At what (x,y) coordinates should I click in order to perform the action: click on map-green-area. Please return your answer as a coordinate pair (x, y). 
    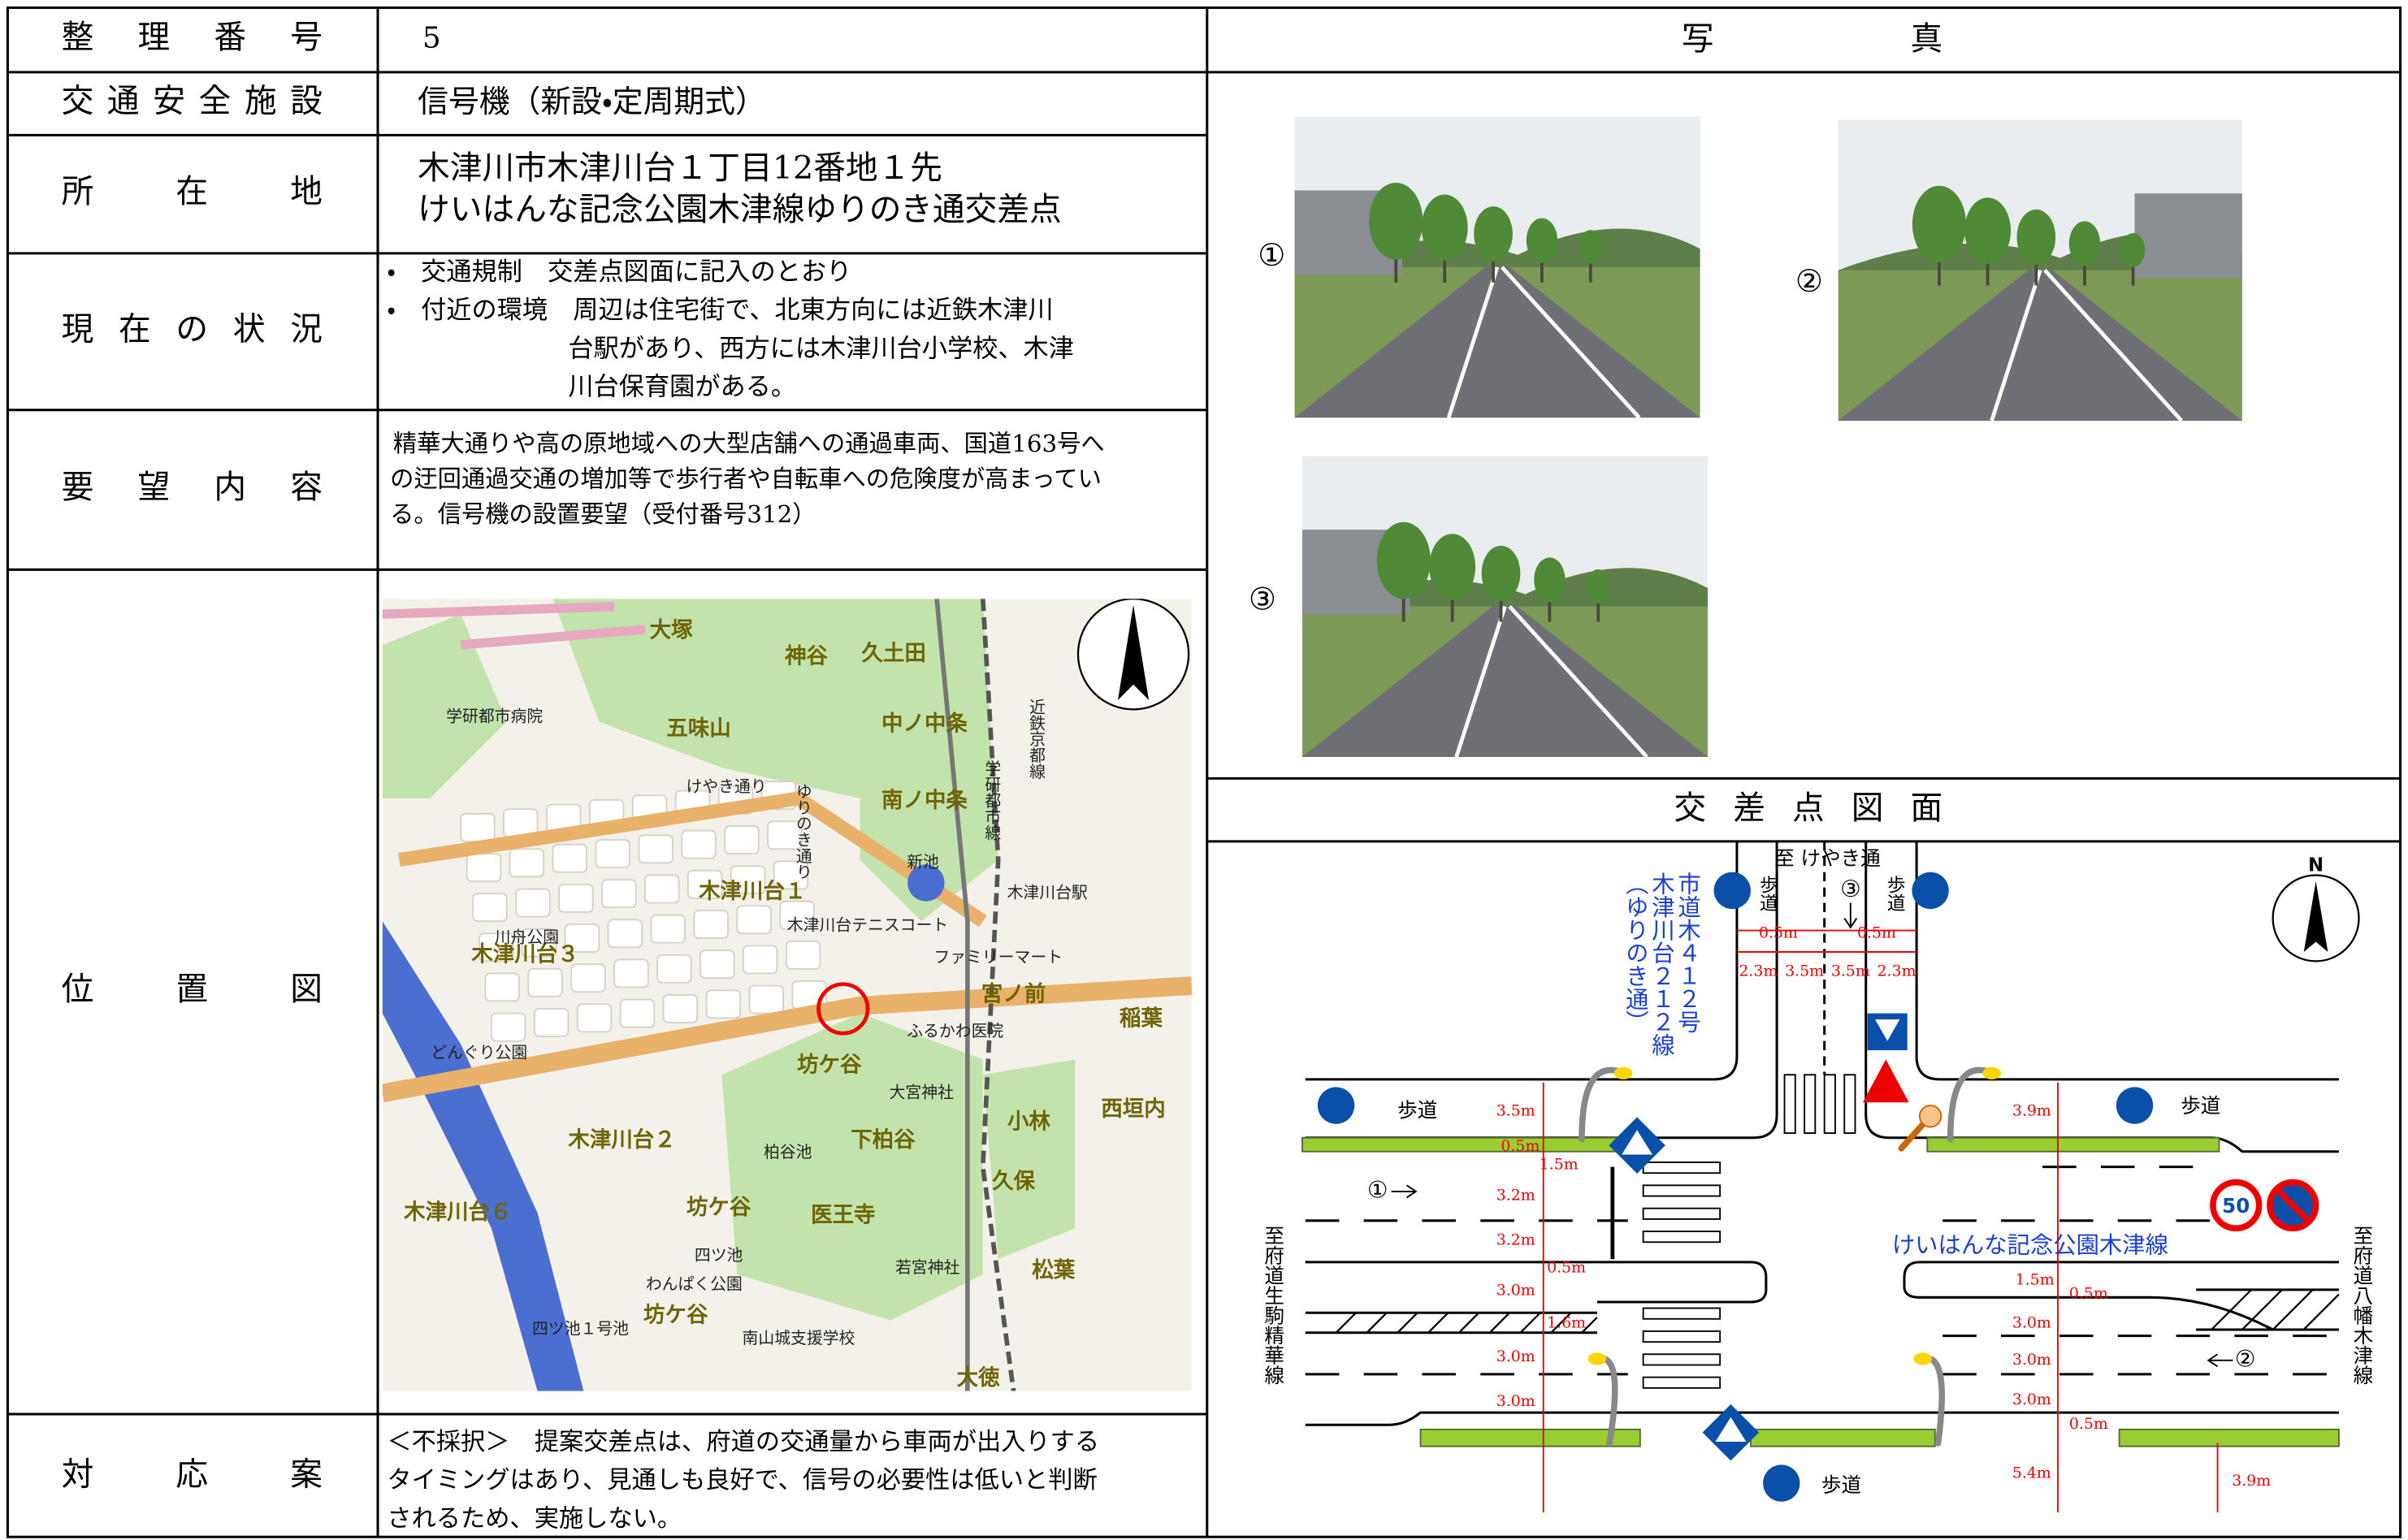
    Looking at the image, I should click on (1029, 1159).